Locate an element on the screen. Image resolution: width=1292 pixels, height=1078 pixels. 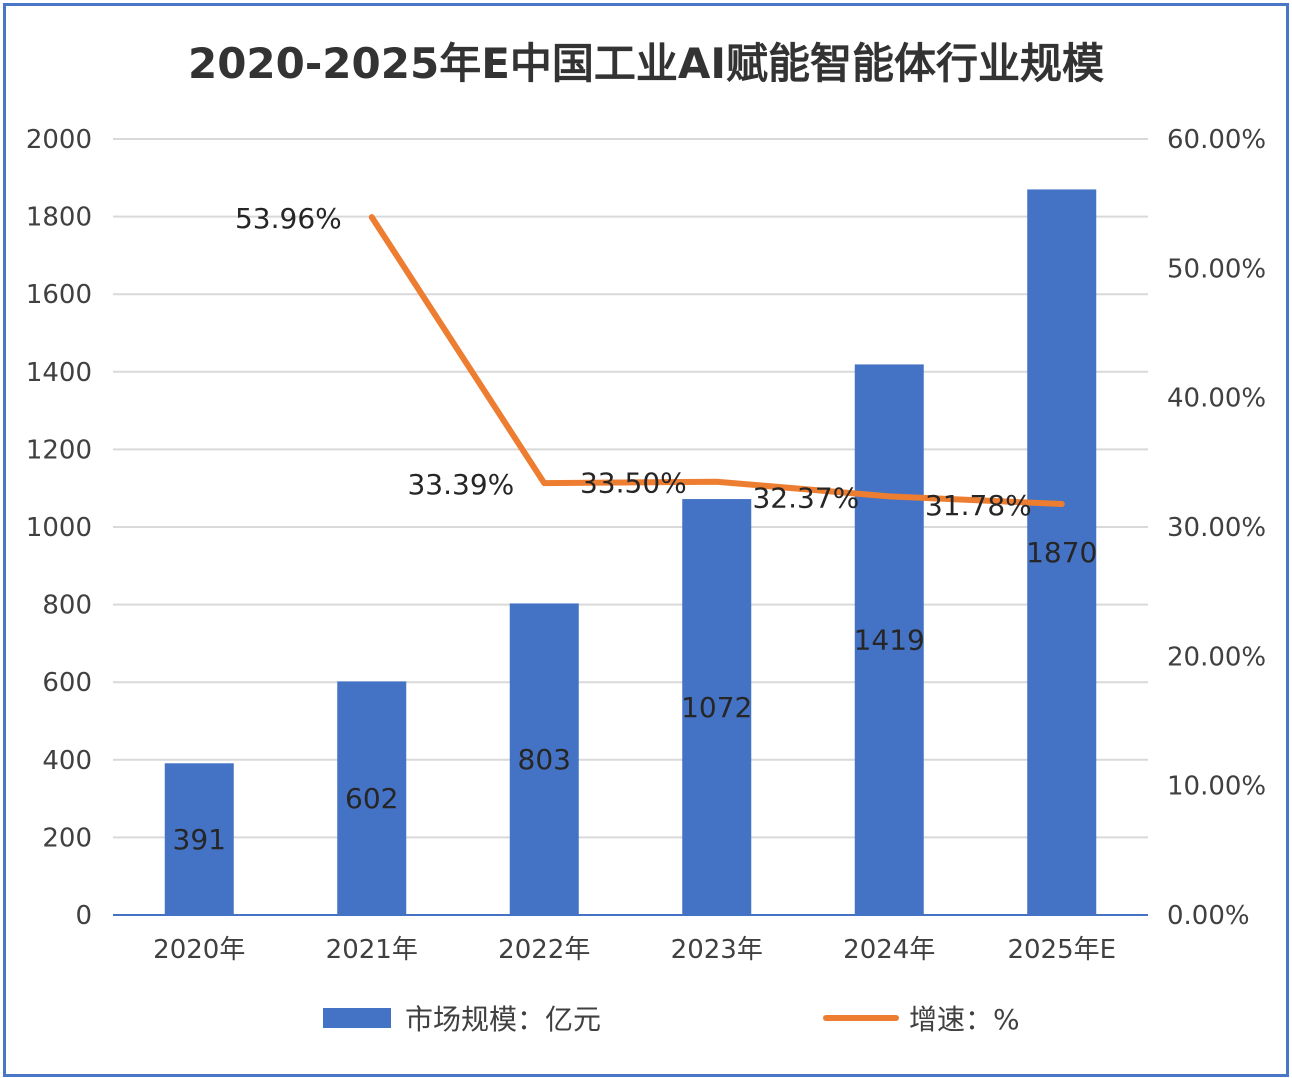
legend-line-swatch is located at coordinates (861, 1018).